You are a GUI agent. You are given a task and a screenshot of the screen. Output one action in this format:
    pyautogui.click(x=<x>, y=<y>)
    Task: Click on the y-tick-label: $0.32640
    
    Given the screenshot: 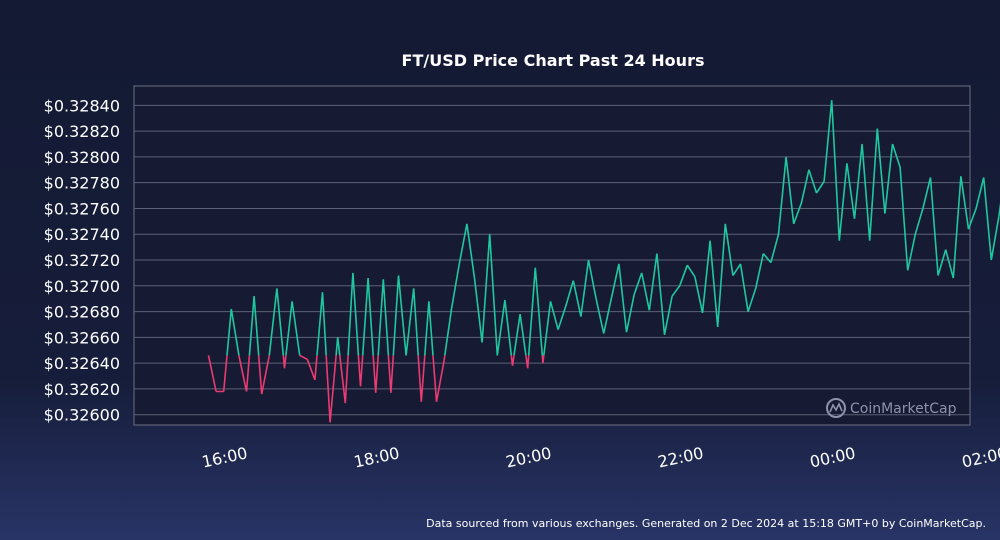 What is the action you would take?
    pyautogui.click(x=82, y=363)
    